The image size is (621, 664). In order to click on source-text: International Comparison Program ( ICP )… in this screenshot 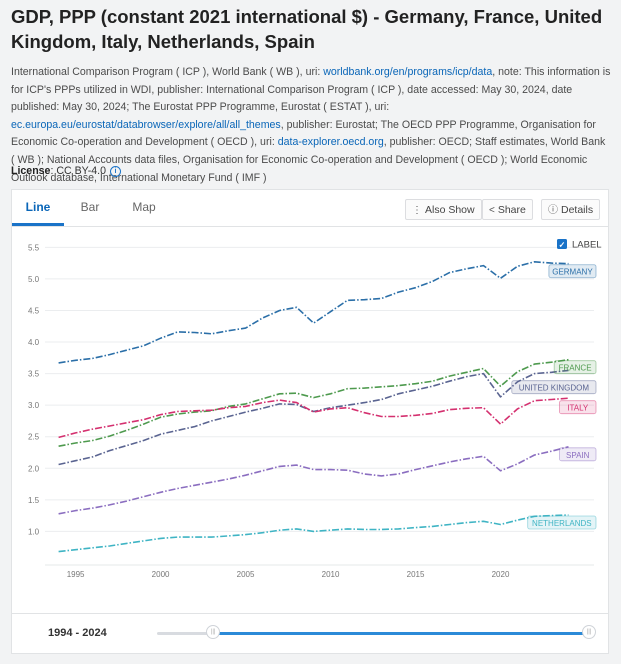, I will do `click(167, 72)`.